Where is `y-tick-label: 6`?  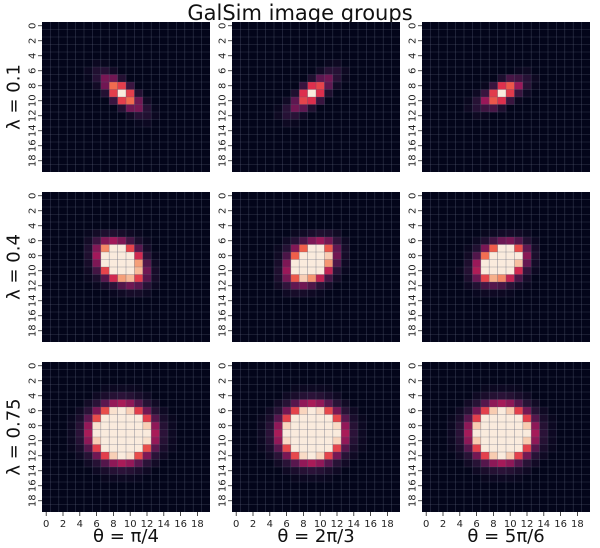 y-tick-label: 6 is located at coordinates (413, 411).